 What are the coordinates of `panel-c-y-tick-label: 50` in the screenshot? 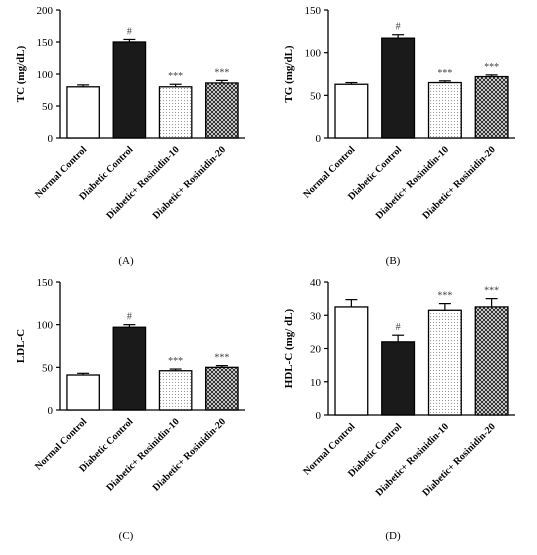 It's located at (48, 368).